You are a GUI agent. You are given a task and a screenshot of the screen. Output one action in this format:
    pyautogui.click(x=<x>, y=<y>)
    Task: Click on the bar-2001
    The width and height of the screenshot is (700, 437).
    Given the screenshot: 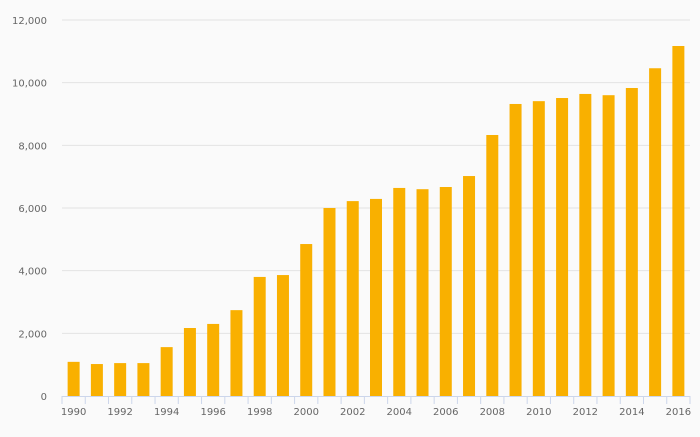 What is the action you would take?
    pyautogui.click(x=329, y=302)
    